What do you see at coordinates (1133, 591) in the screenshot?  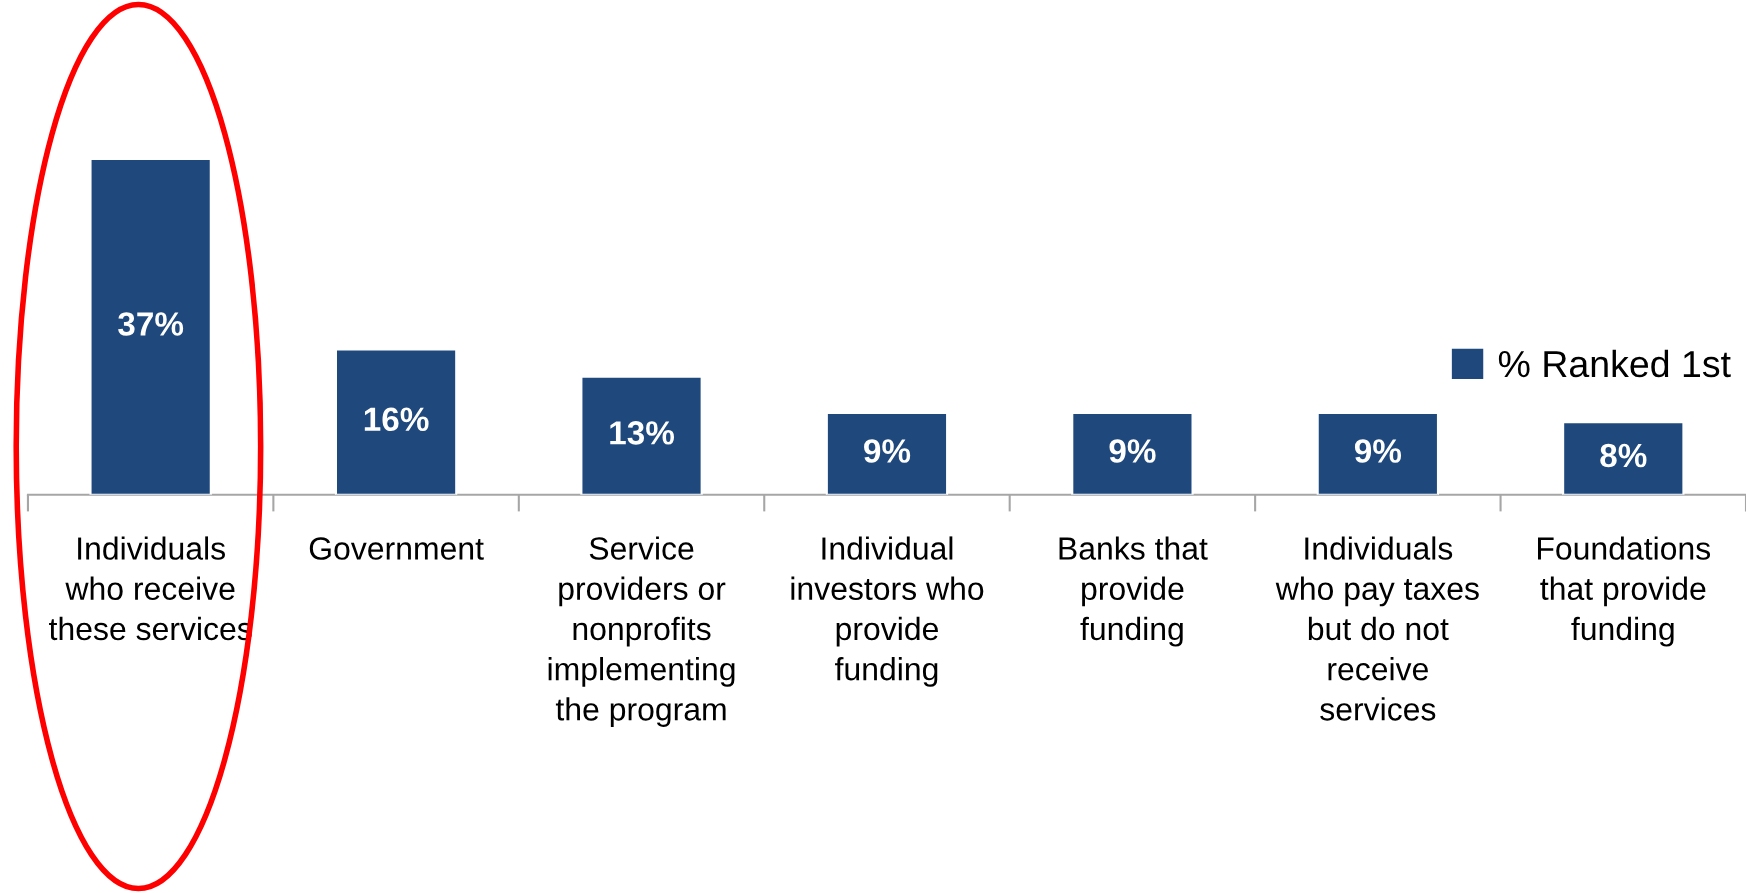 I see `x-tick-label: Banks that provide funding` at bounding box center [1133, 591].